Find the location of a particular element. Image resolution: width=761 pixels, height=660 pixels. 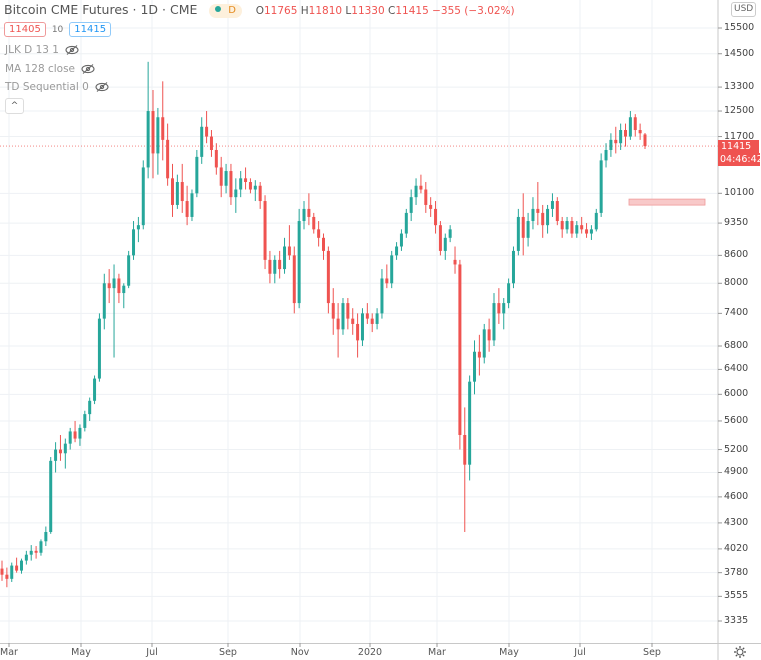

price-tick-label: 3555 is located at coordinates (736, 596).